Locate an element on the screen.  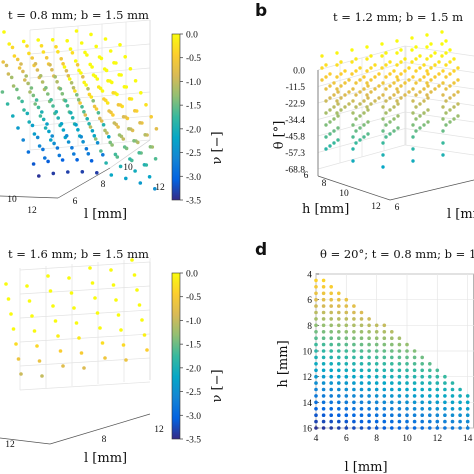
panel-a-x-tick: 8 is located at coordinates (103, 185).